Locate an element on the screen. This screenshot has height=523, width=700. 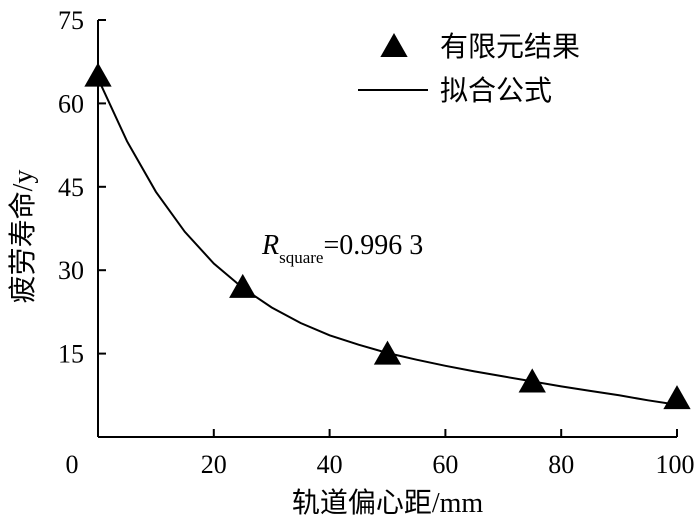
x-axis-title: 轨道偏心距/mm is located at coordinates (388, 503).